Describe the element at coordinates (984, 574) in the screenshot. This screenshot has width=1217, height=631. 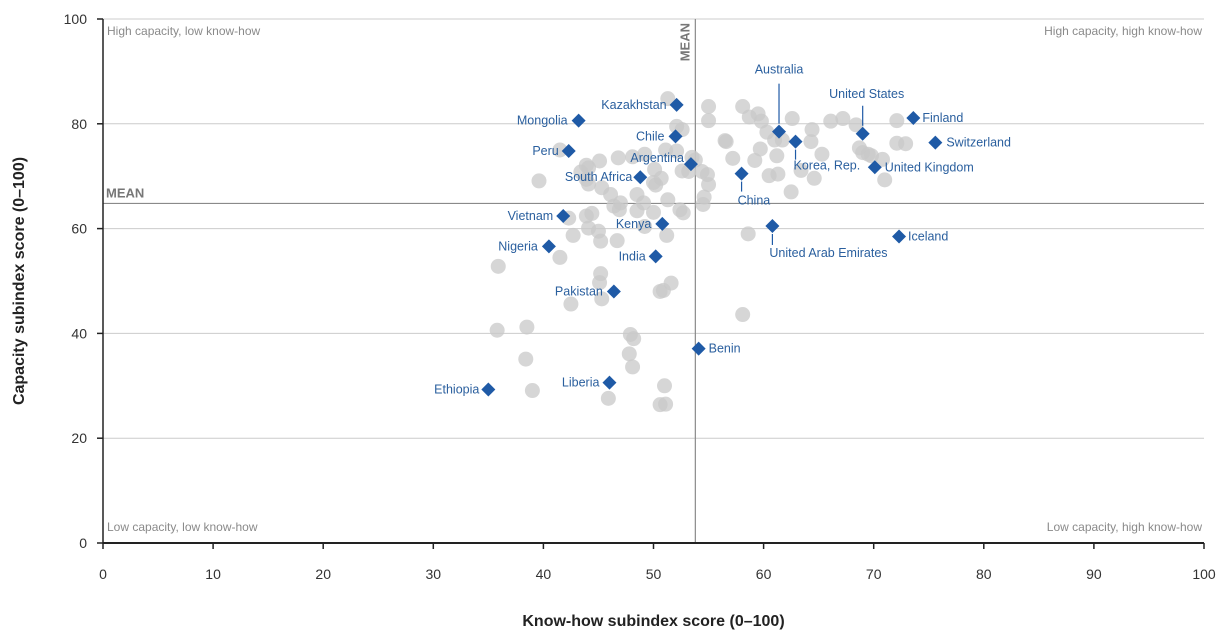
I see `x-tick-label: 80` at that location.